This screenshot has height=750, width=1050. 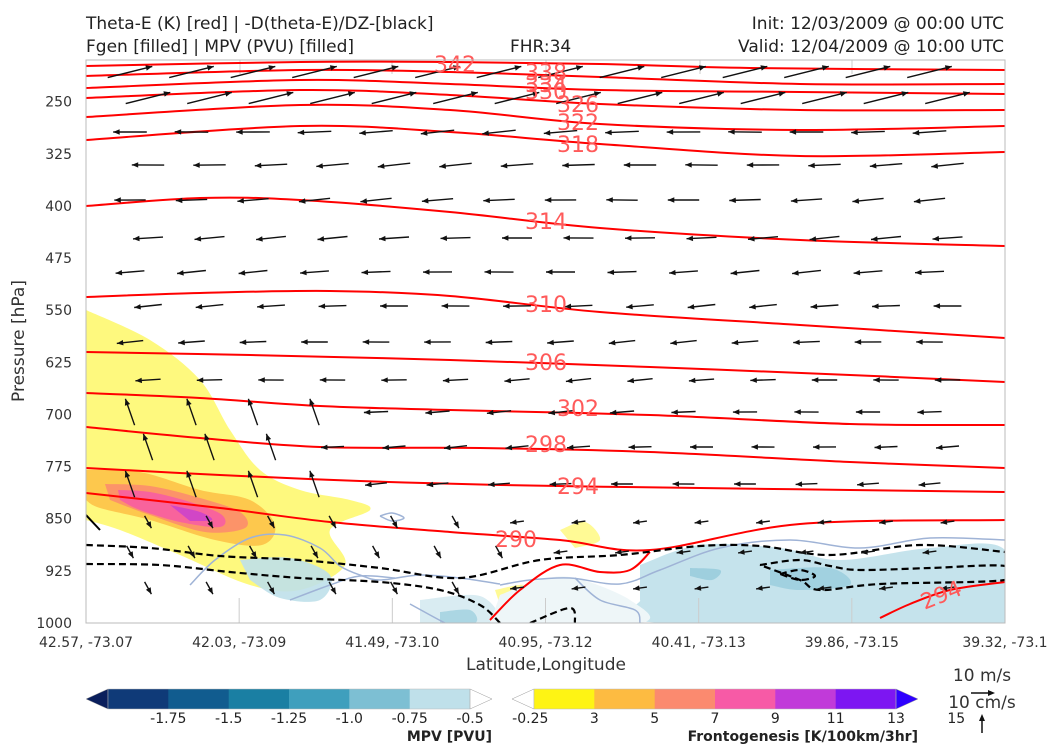 I want to click on y-tick-label: 475, so click(x=58, y=259).